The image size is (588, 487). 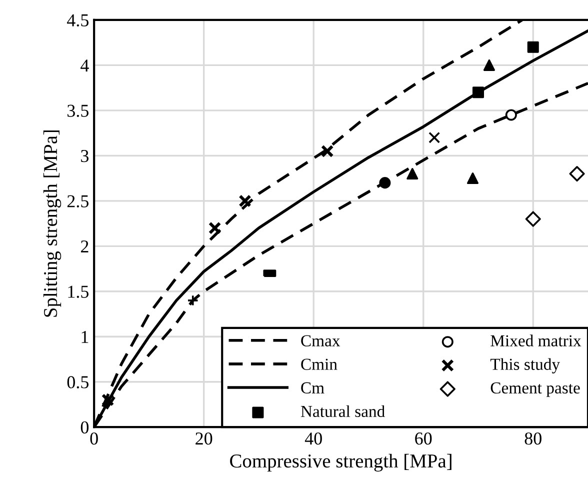 I want to click on y-tick-label: 4, so click(x=84, y=66).